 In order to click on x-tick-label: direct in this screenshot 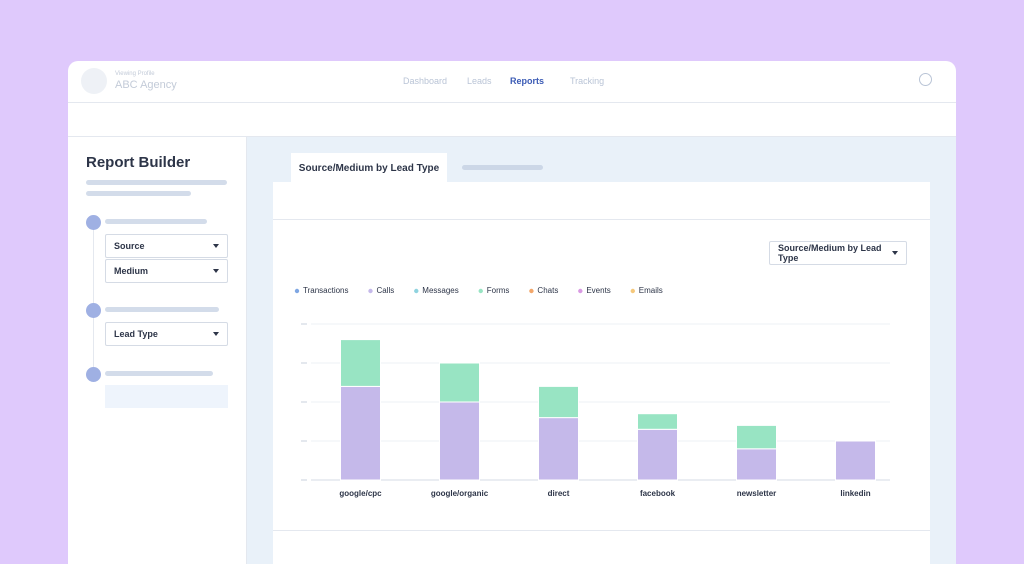, I will do `click(559, 493)`.